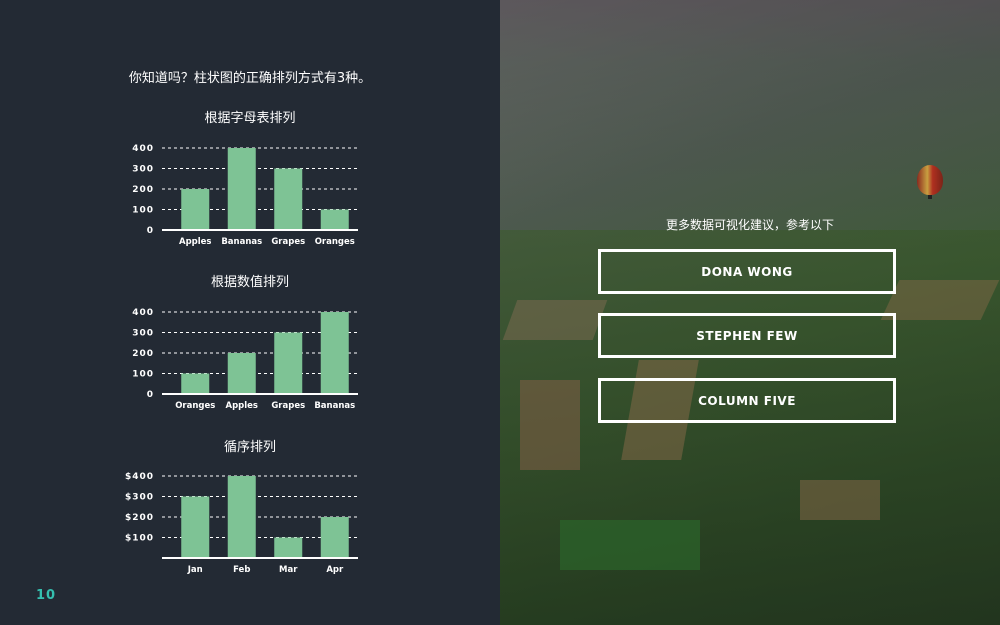 This screenshot has height=625, width=1000. Describe the element at coordinates (288, 570) in the screenshot. I see `x-tick-label: Mar` at that location.